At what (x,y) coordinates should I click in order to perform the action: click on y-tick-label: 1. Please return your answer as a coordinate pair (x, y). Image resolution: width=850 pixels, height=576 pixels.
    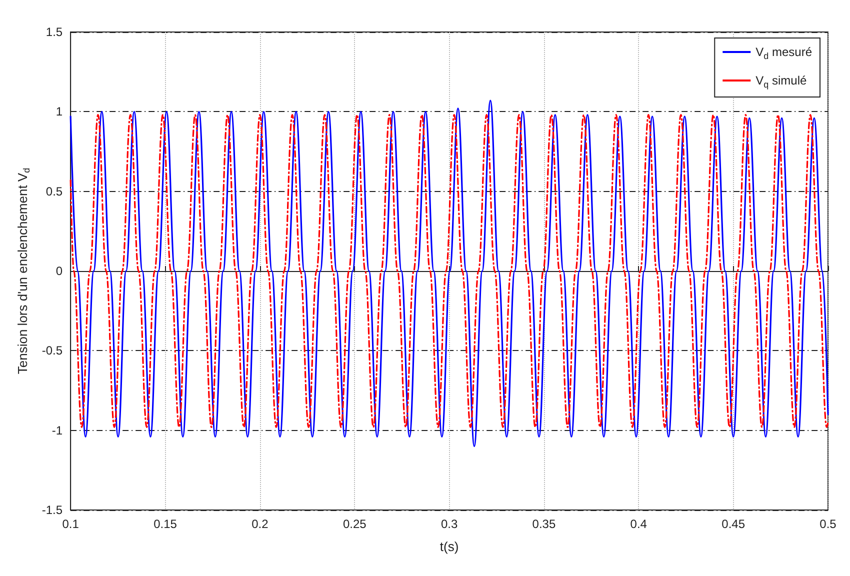
    Looking at the image, I should click on (59, 111).